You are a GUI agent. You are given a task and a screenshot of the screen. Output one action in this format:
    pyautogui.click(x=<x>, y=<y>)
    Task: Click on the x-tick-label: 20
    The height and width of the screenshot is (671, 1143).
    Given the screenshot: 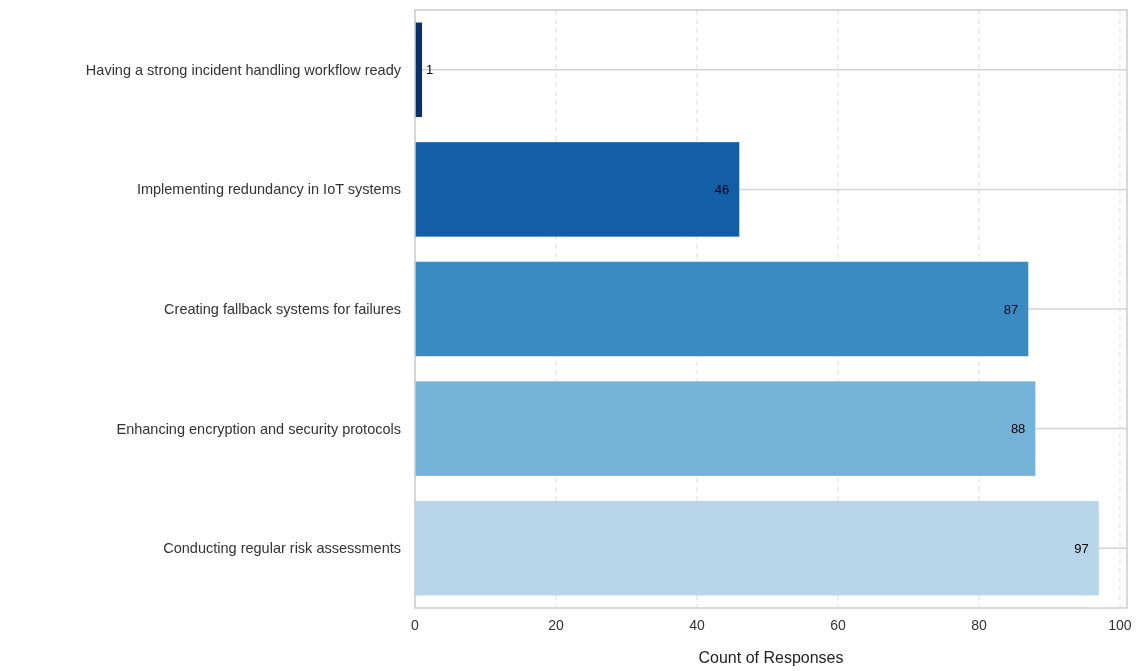 What is the action you would take?
    pyautogui.click(x=556, y=625)
    